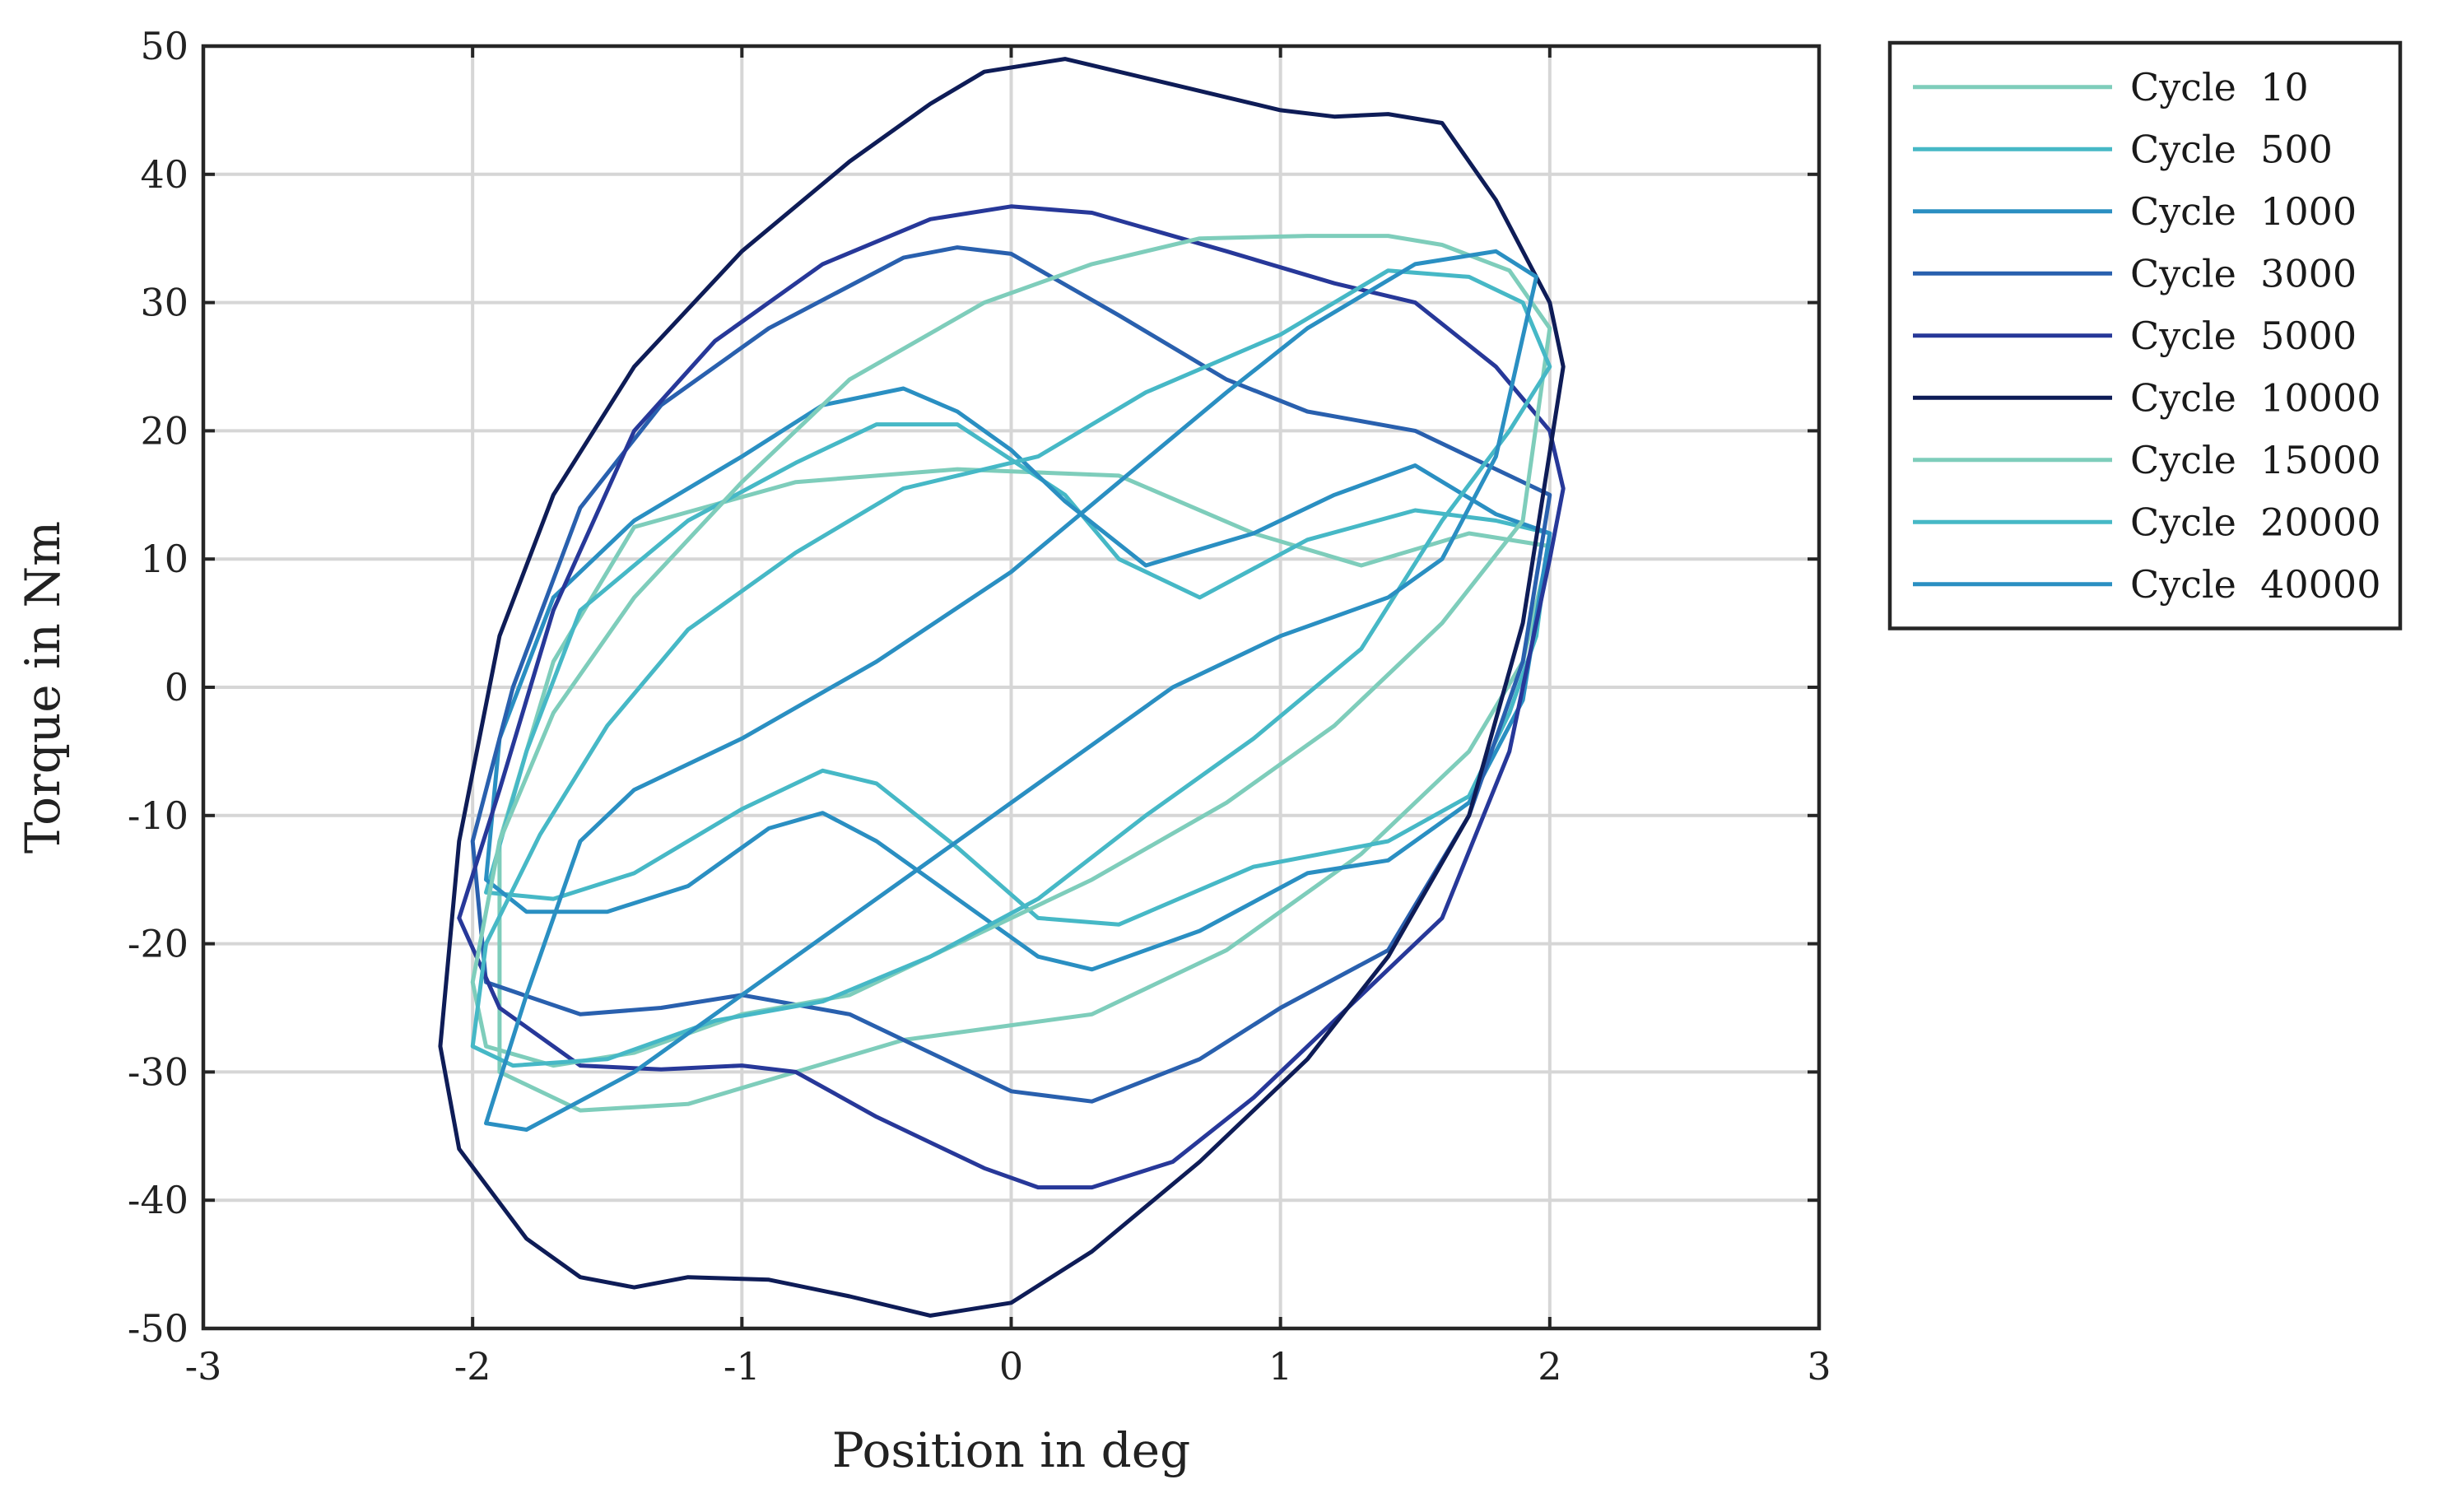  Describe the element at coordinates (742, 1366) in the screenshot. I see `x-tick-label: -1` at that location.